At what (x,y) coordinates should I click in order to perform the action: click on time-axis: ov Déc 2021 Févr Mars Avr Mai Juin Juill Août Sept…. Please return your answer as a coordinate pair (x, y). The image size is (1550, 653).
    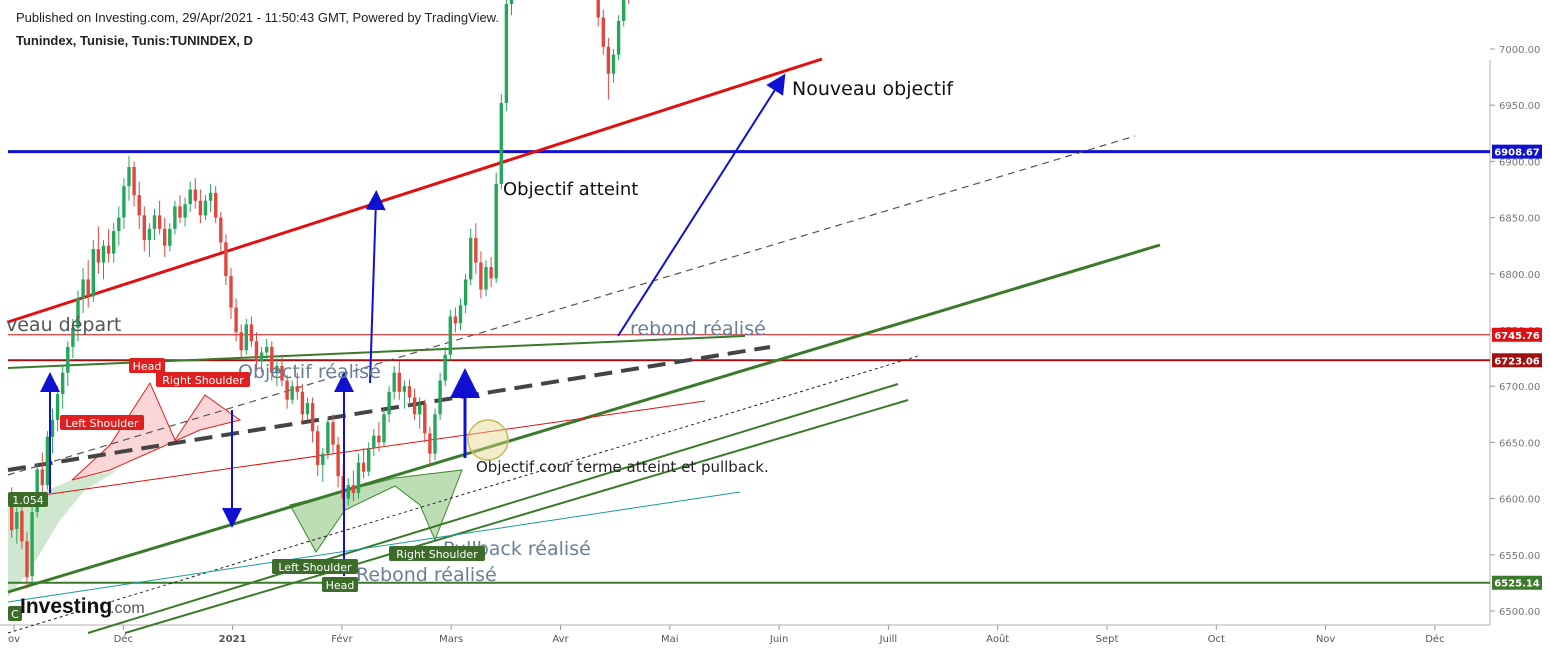
    Looking at the image, I should click on (726, 635).